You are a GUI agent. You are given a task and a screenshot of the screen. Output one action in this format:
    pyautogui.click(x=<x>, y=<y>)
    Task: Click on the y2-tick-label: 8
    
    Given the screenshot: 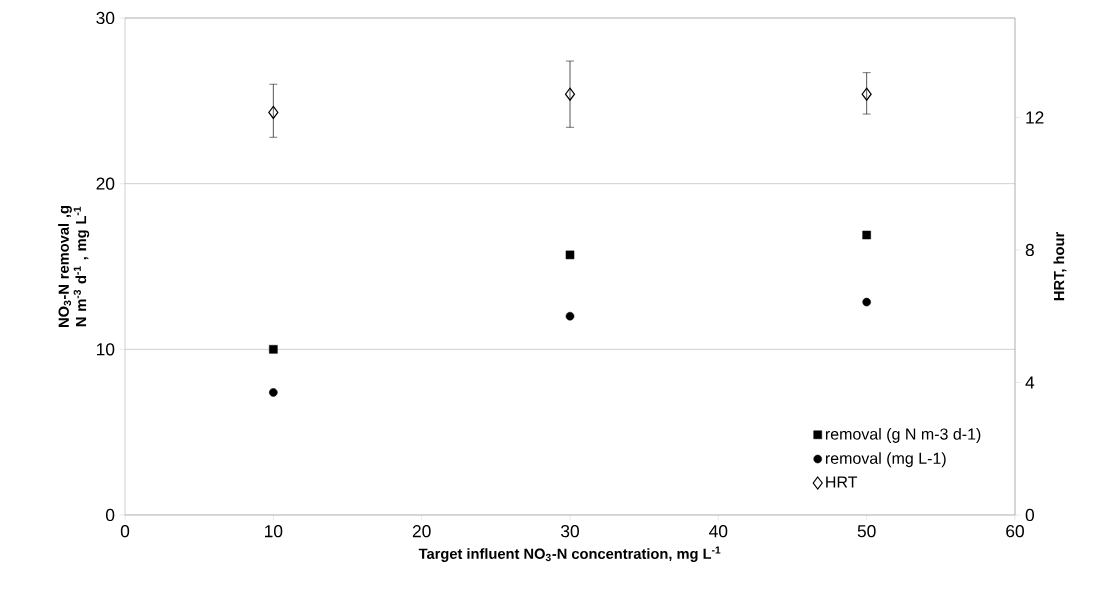 What is the action you would take?
    pyautogui.click(x=1029, y=250)
    